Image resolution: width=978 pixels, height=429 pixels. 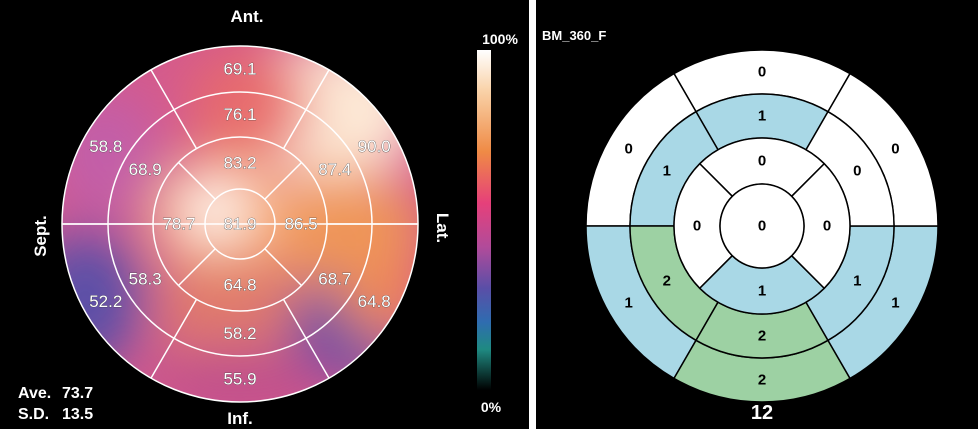 What do you see at coordinates (762, 380) in the screenshot?
I see `score-segment-value-4: 2` at bounding box center [762, 380].